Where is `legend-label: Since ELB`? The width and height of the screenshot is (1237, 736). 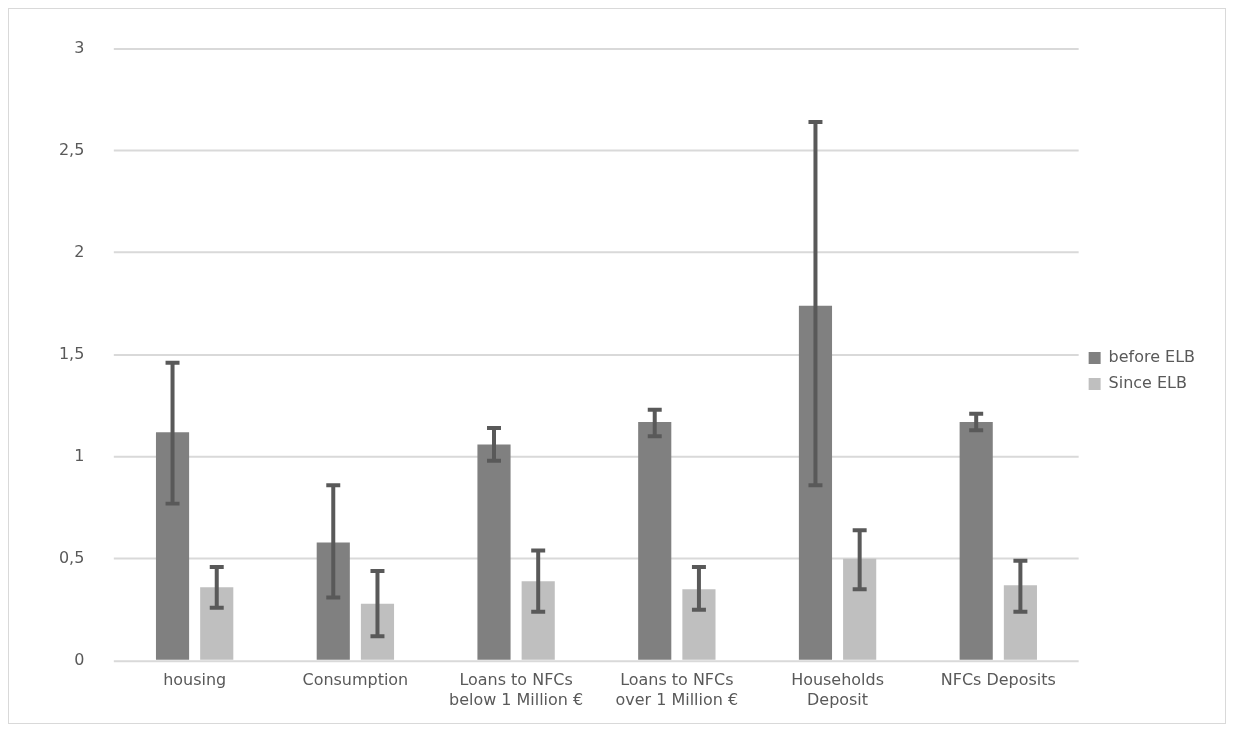 legend-label: Since ELB is located at coordinates (1147, 383).